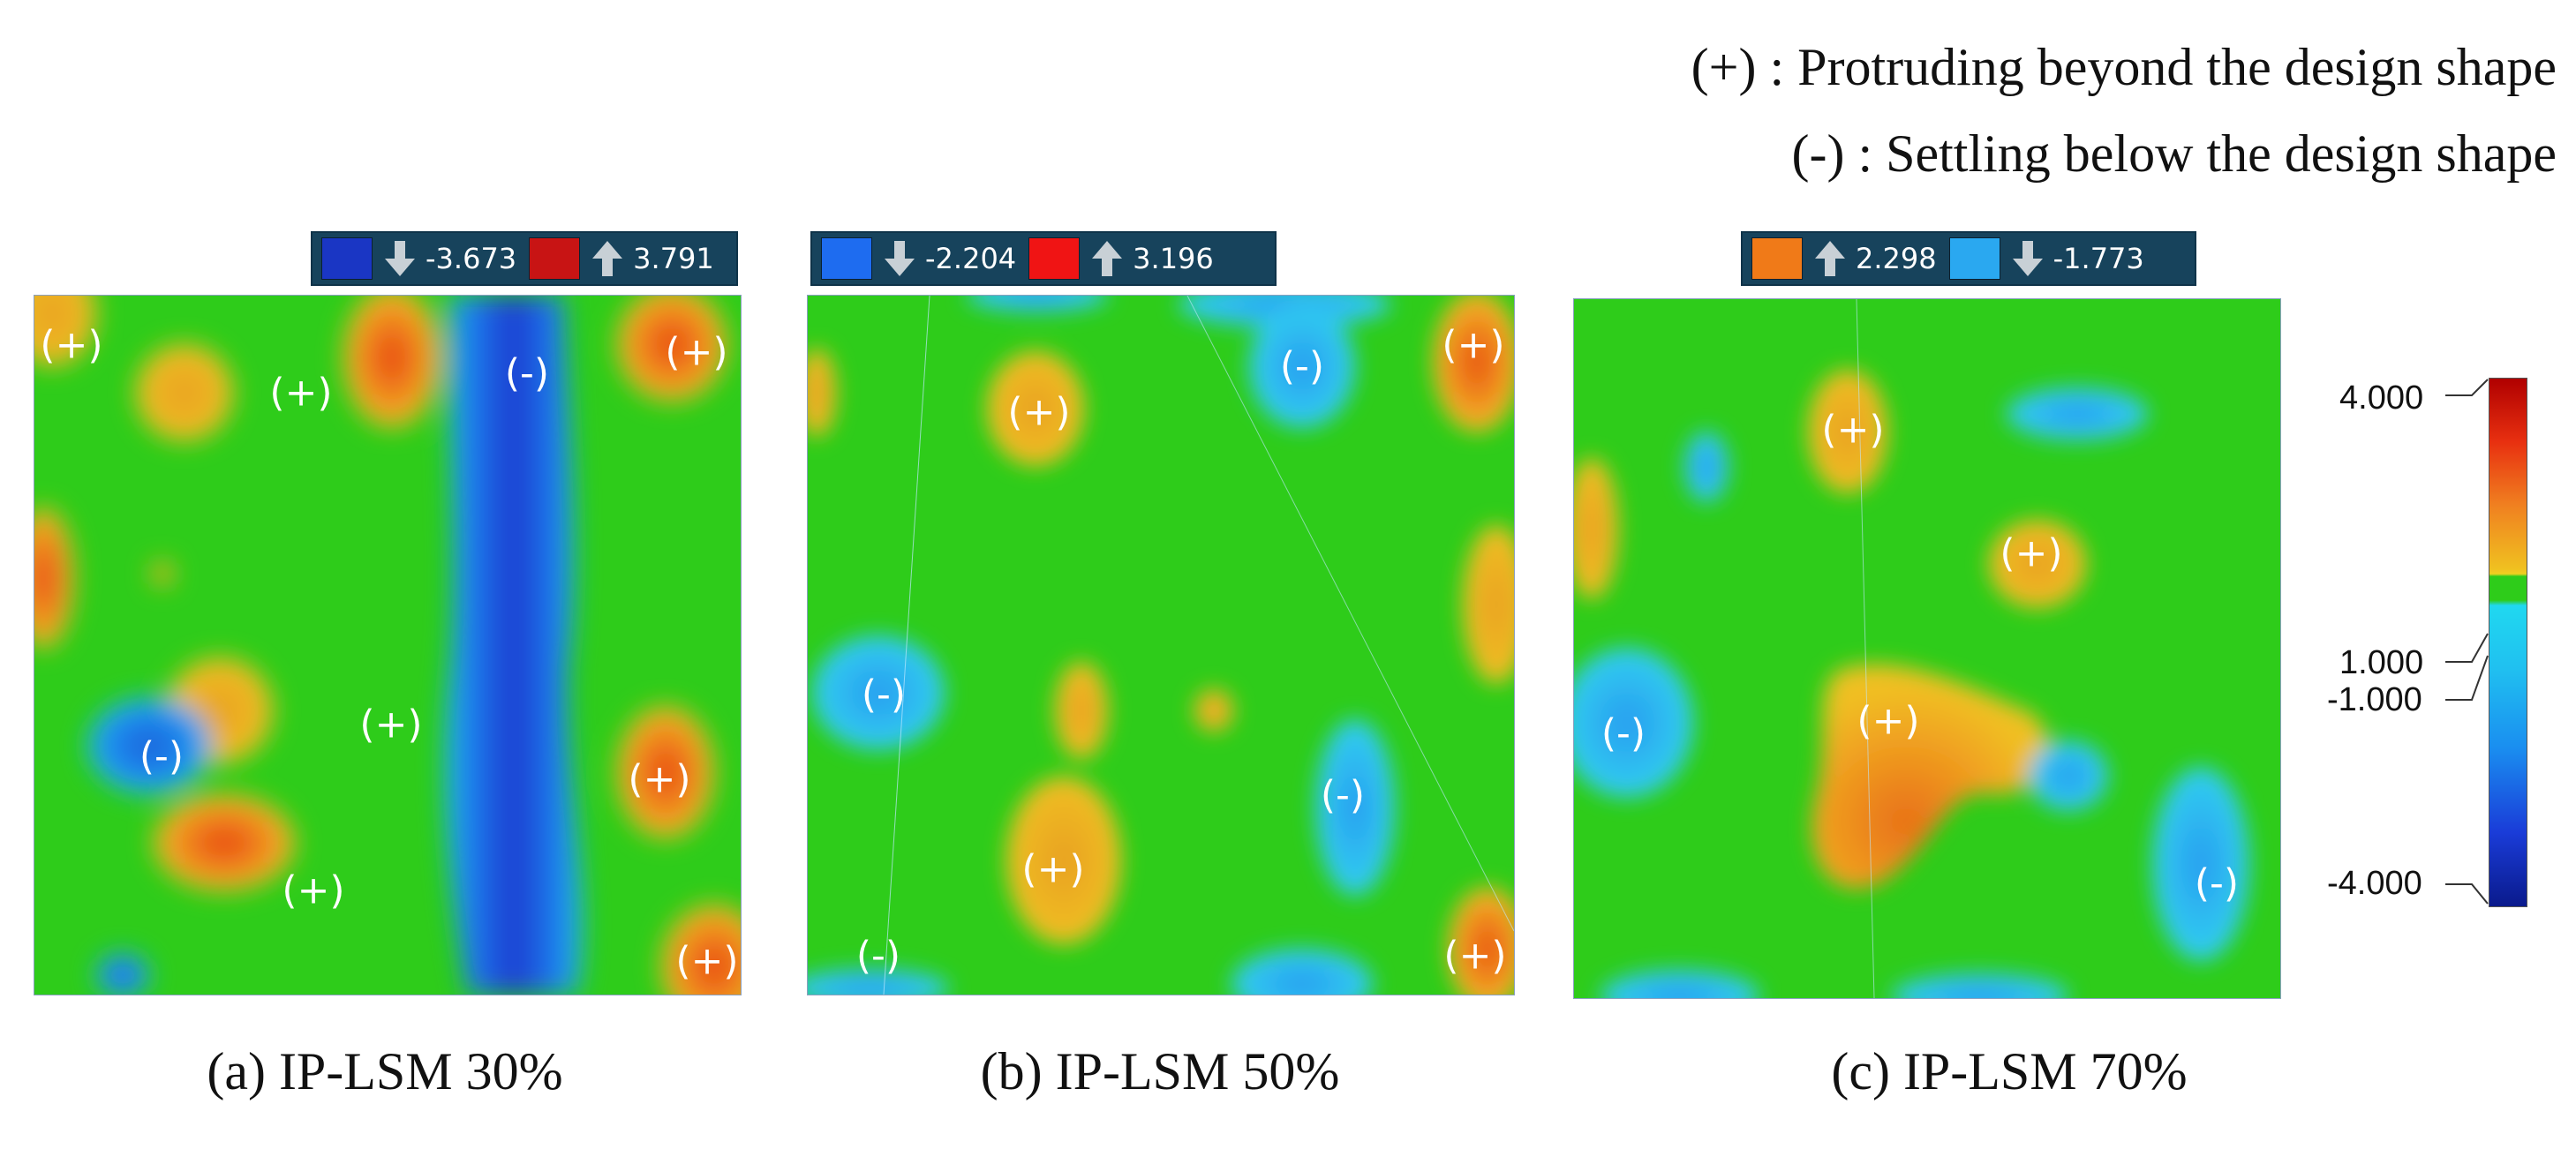  I want to click on panel-a-max-swatch, so click(555, 259).